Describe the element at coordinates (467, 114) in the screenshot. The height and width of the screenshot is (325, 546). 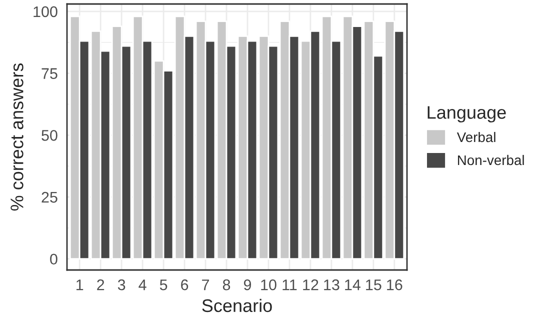
I see `legend-title: Language` at that location.